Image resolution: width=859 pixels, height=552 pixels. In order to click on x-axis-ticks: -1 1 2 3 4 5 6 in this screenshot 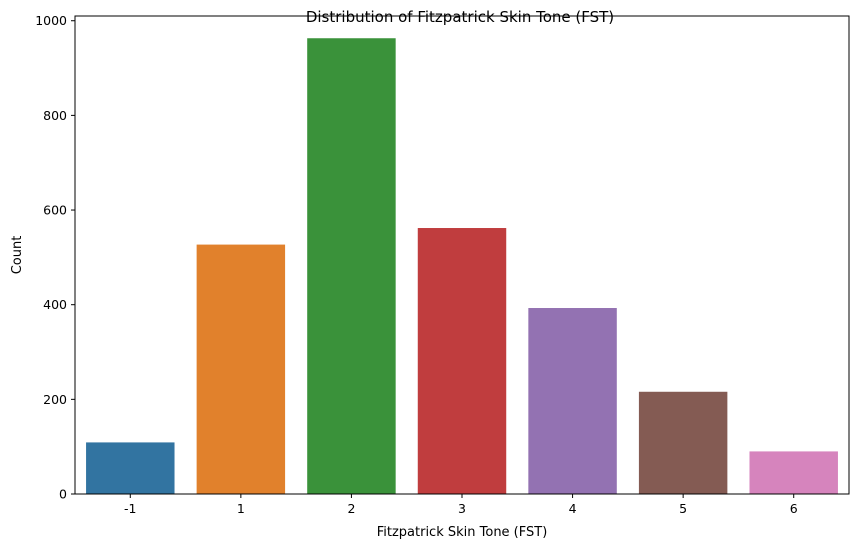, I will do `click(461, 505)`.